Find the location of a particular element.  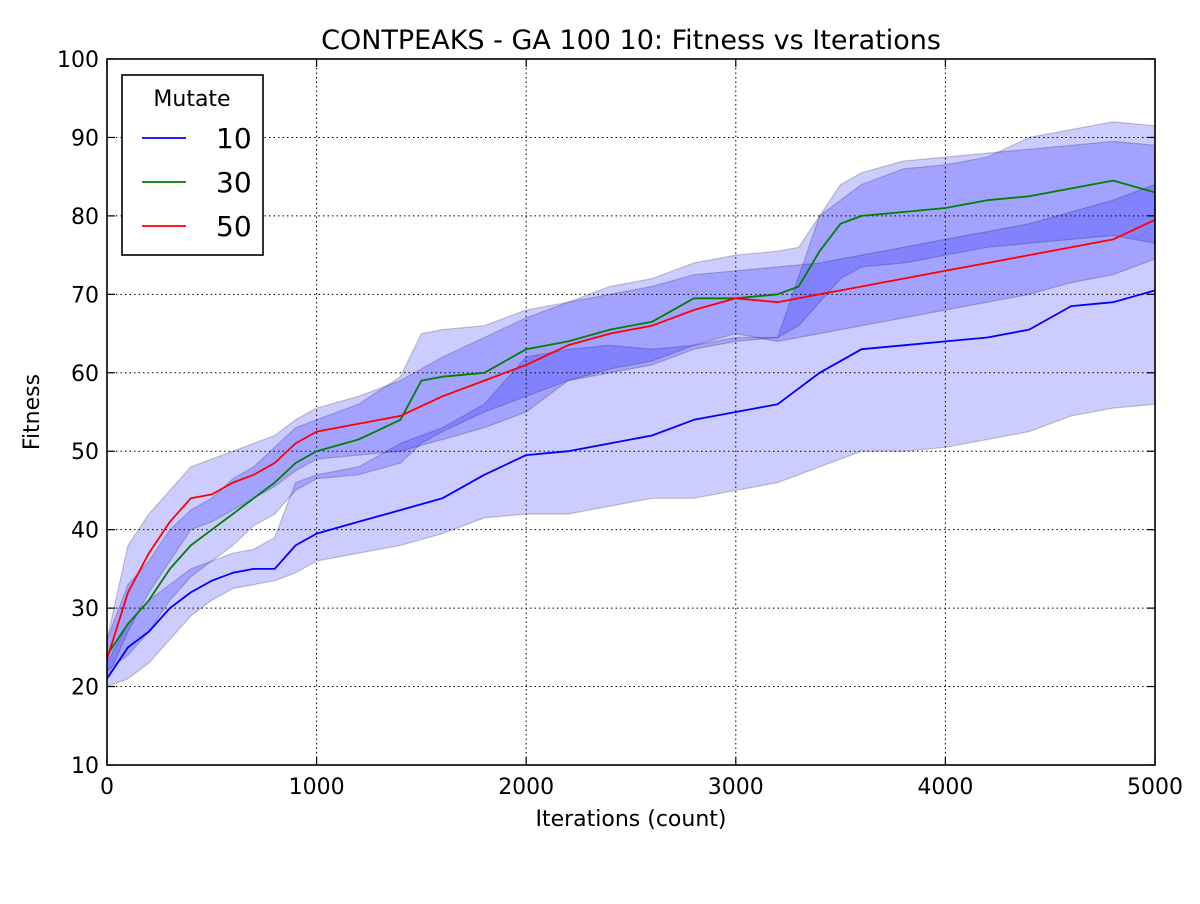

y-tick-label: 50 is located at coordinates (85, 452).